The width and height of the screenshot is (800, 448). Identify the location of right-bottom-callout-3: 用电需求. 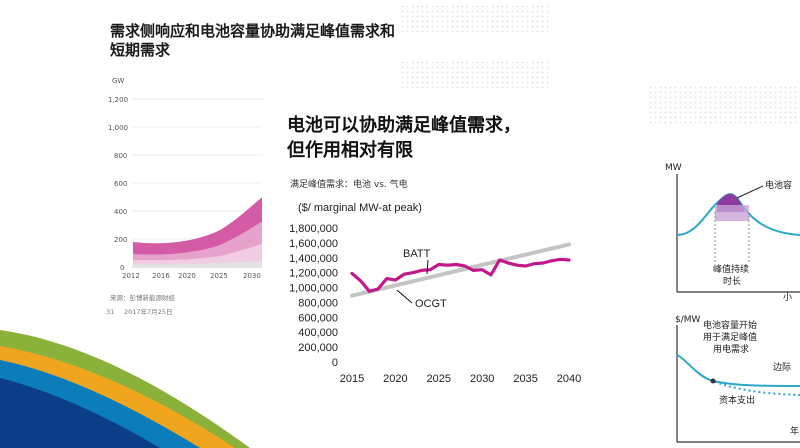
(731, 349).